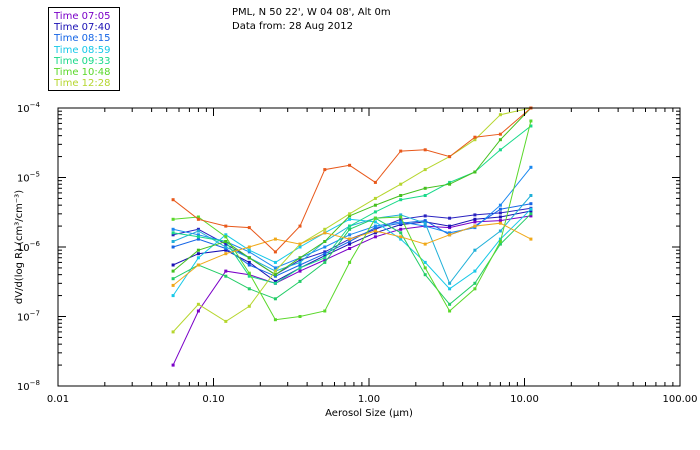  Describe the element at coordinates (292, 26) in the screenshot. I see `data-date-text: Data from: 28 Aug 2012` at that location.